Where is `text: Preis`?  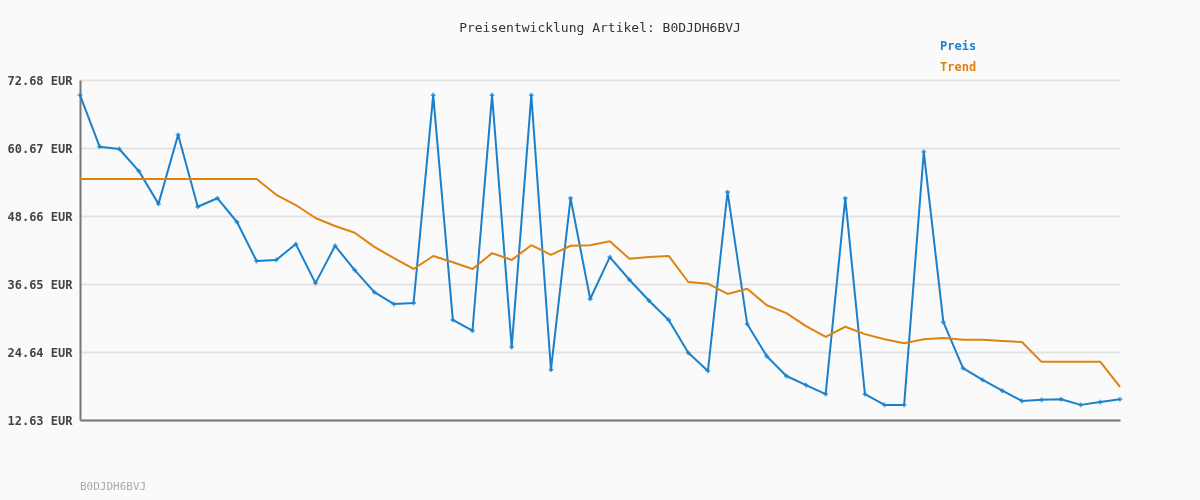 text: Preis is located at coordinates (958, 46).